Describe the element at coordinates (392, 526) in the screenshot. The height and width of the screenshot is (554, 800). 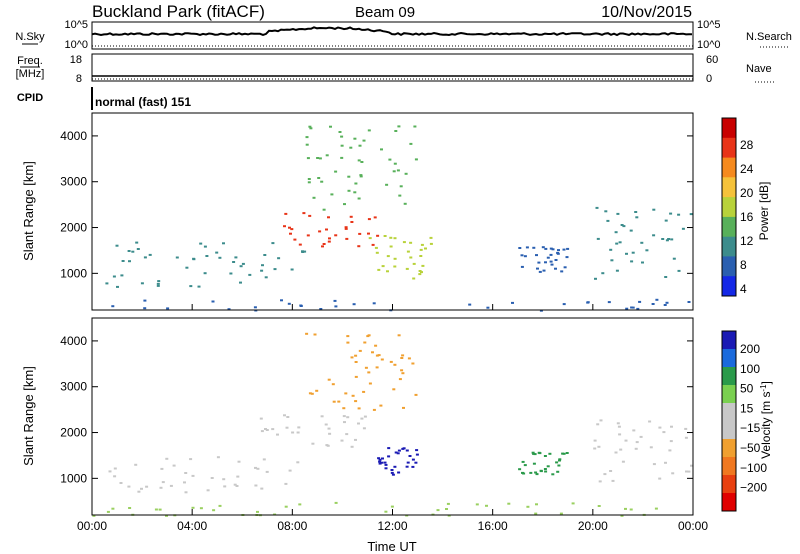
I see `x-tick-label: 12:00` at that location.